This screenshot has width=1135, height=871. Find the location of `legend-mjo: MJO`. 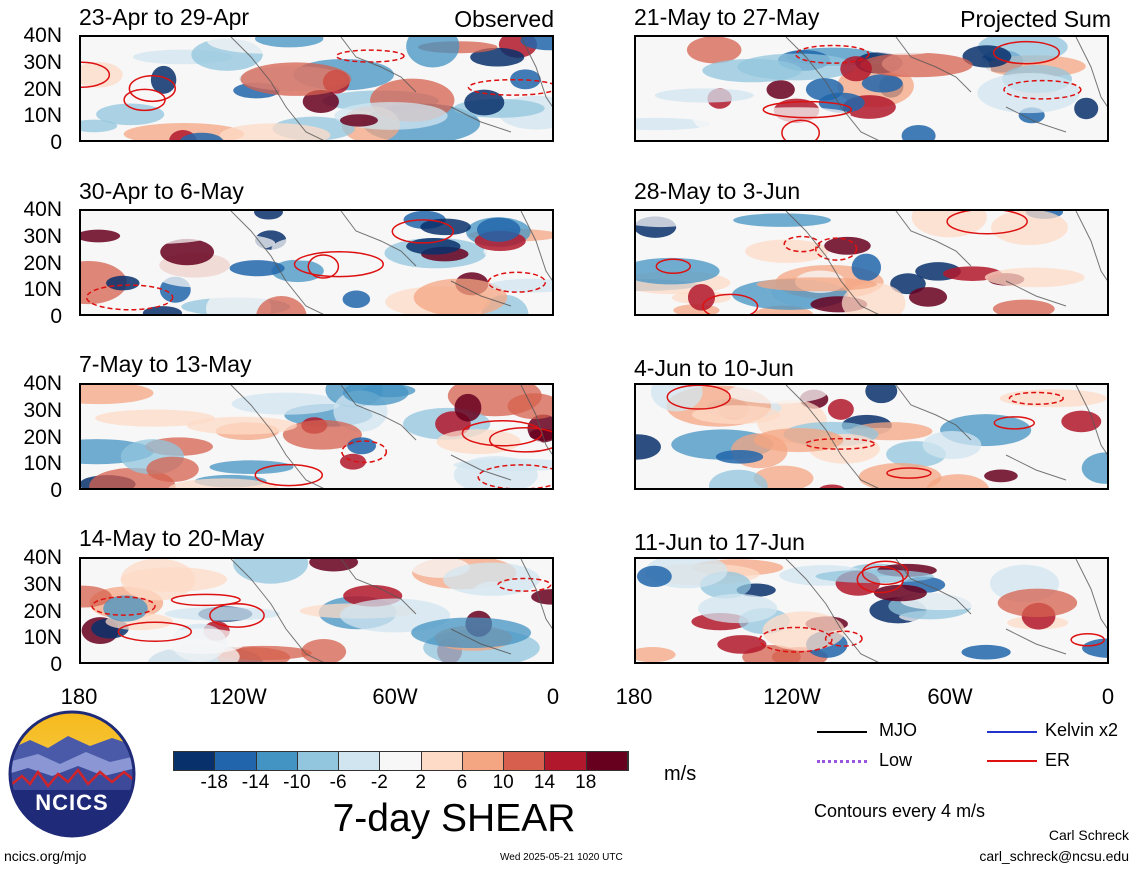

legend-mjo: MJO is located at coordinates (898, 730).